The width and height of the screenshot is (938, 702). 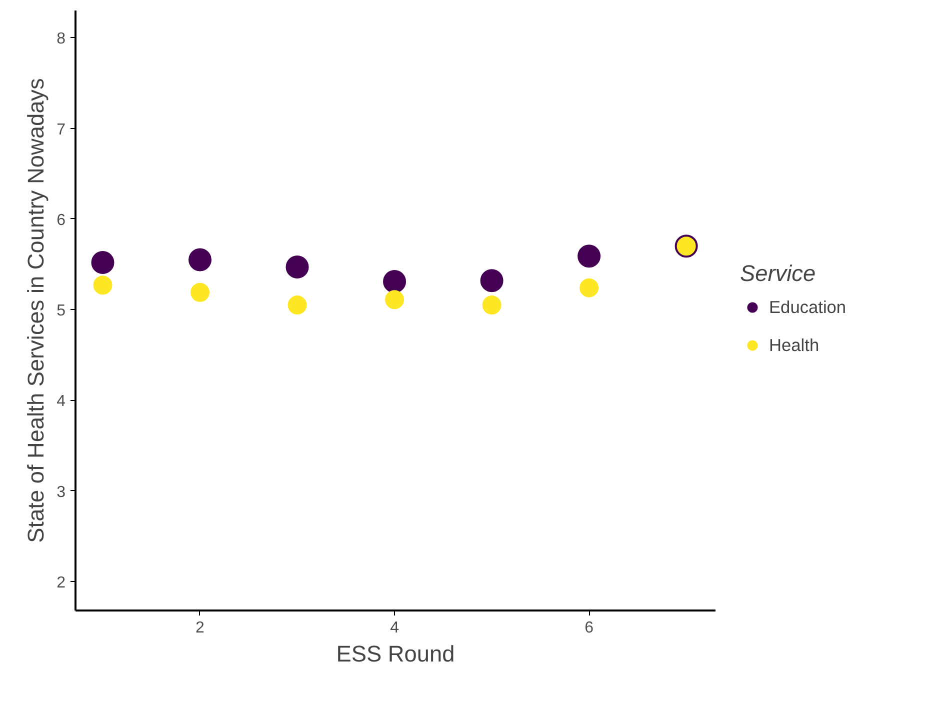 What do you see at coordinates (794, 345) in the screenshot?
I see `legend-label: Health` at bounding box center [794, 345].